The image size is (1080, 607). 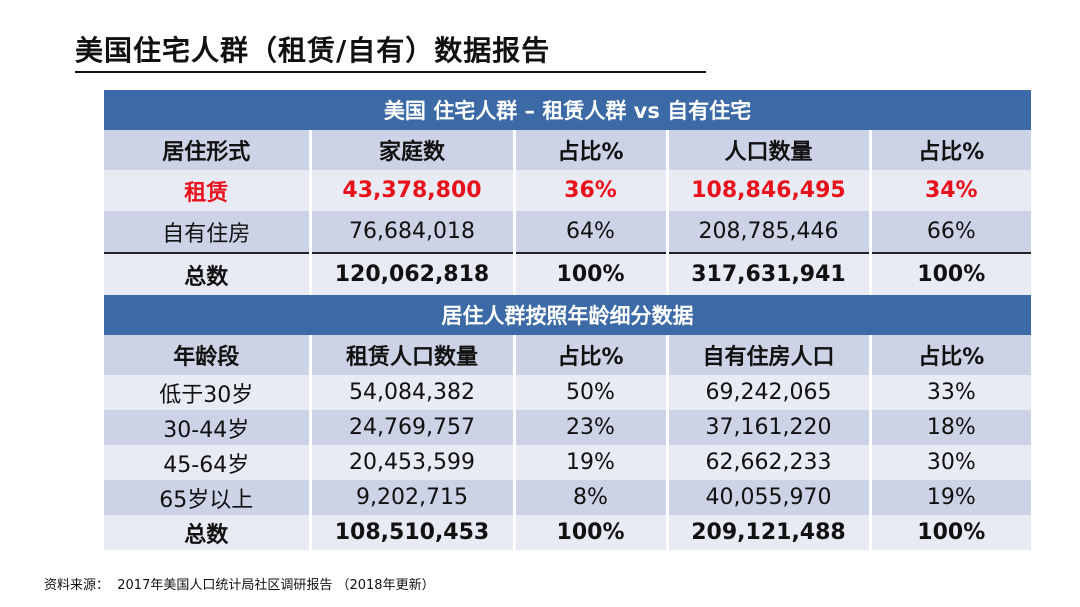 What do you see at coordinates (208, 462) in the screenshot?
I see `table-cell: 45-64岁` at bounding box center [208, 462].